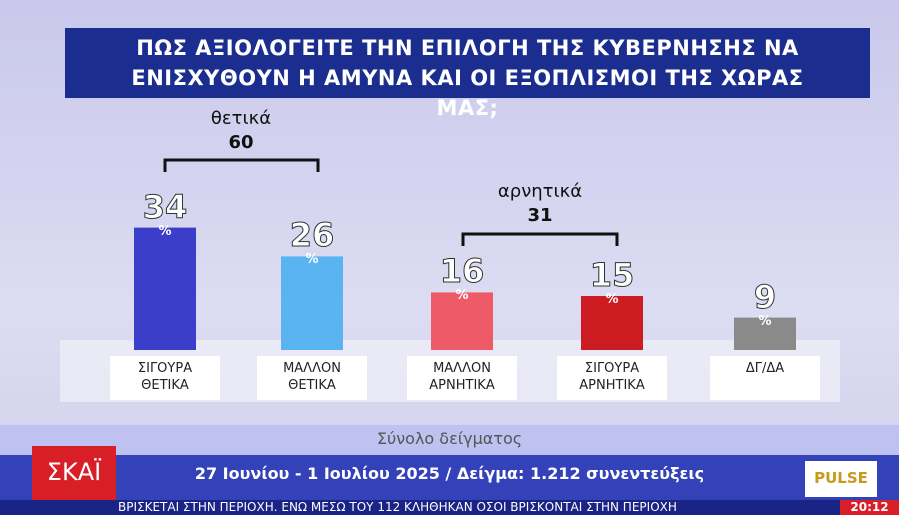  I want to click on channel-name: ΣΚΑΪ, so click(74, 472).